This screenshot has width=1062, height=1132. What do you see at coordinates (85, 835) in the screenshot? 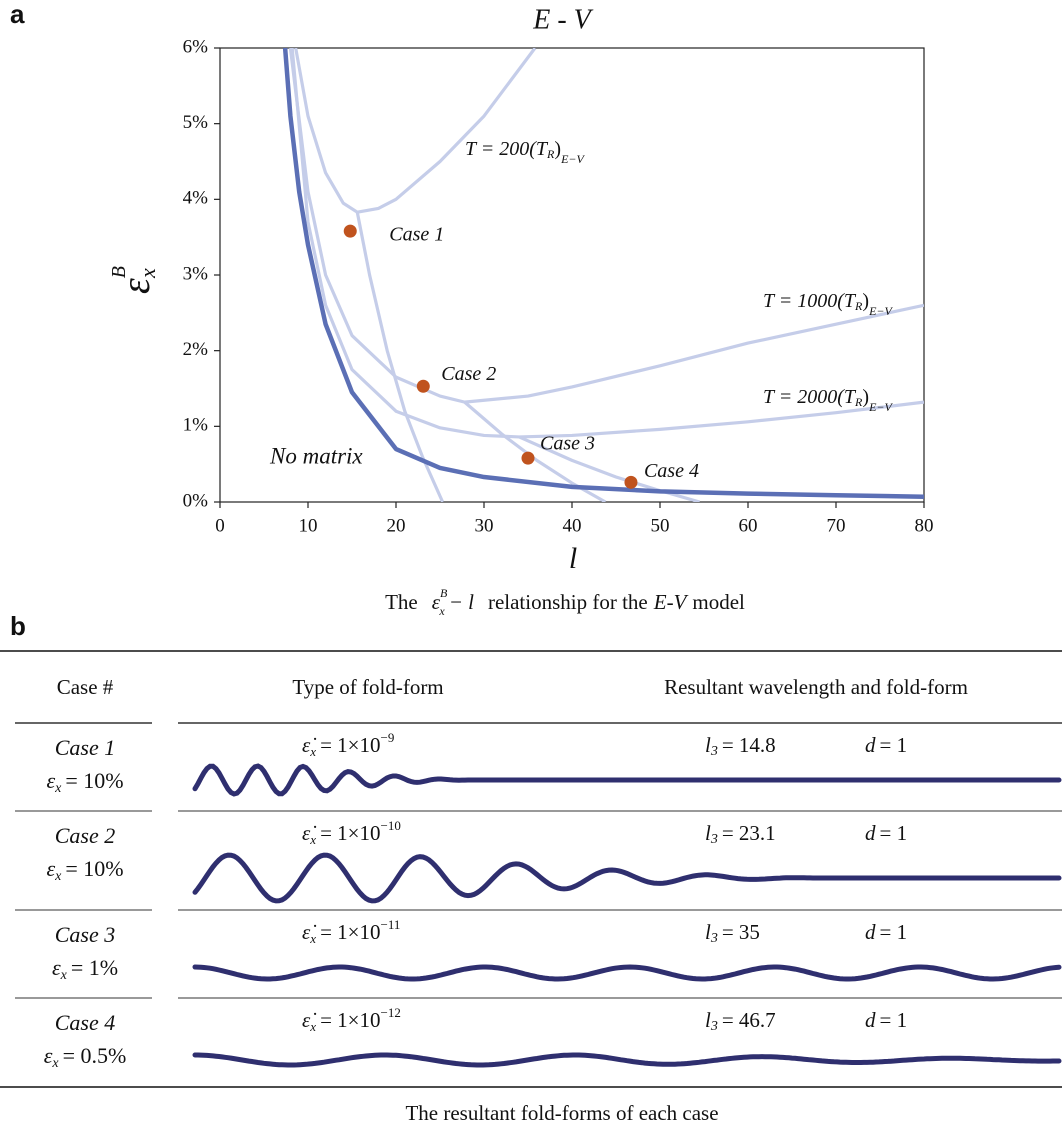
I see `case-name: Case 2` at bounding box center [85, 835].